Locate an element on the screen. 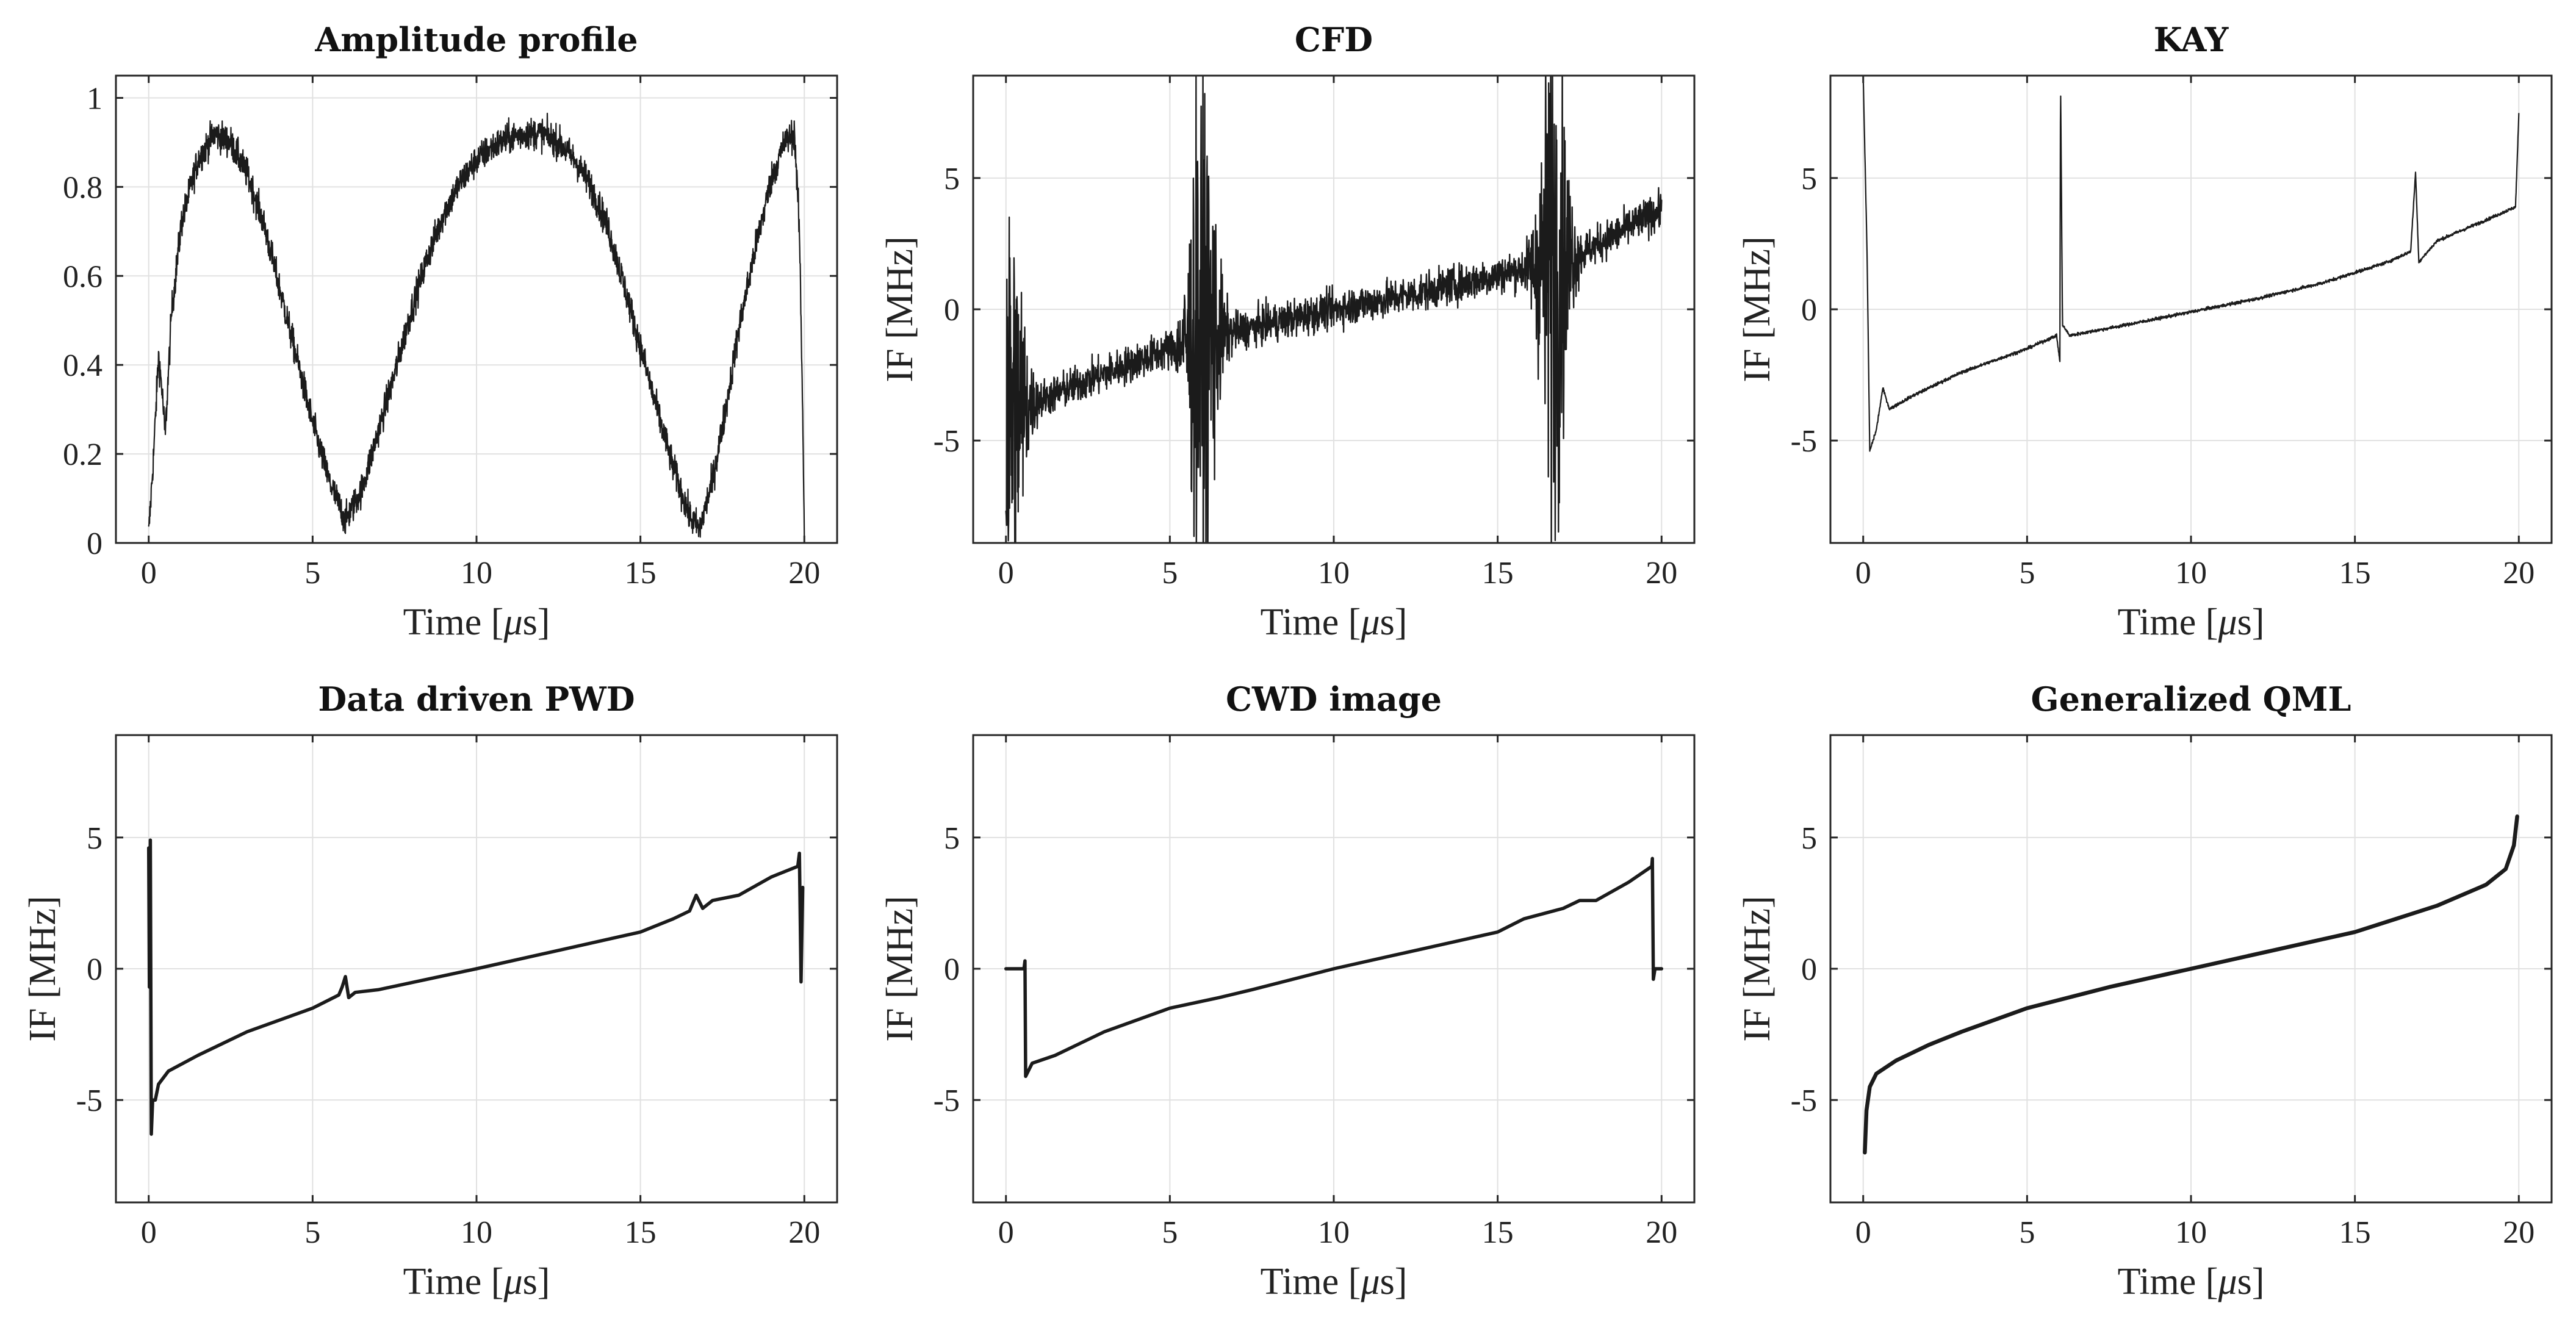 The width and height of the screenshot is (2576, 1336). cwd-image-x-tick-label: 0 is located at coordinates (1006, 1233).